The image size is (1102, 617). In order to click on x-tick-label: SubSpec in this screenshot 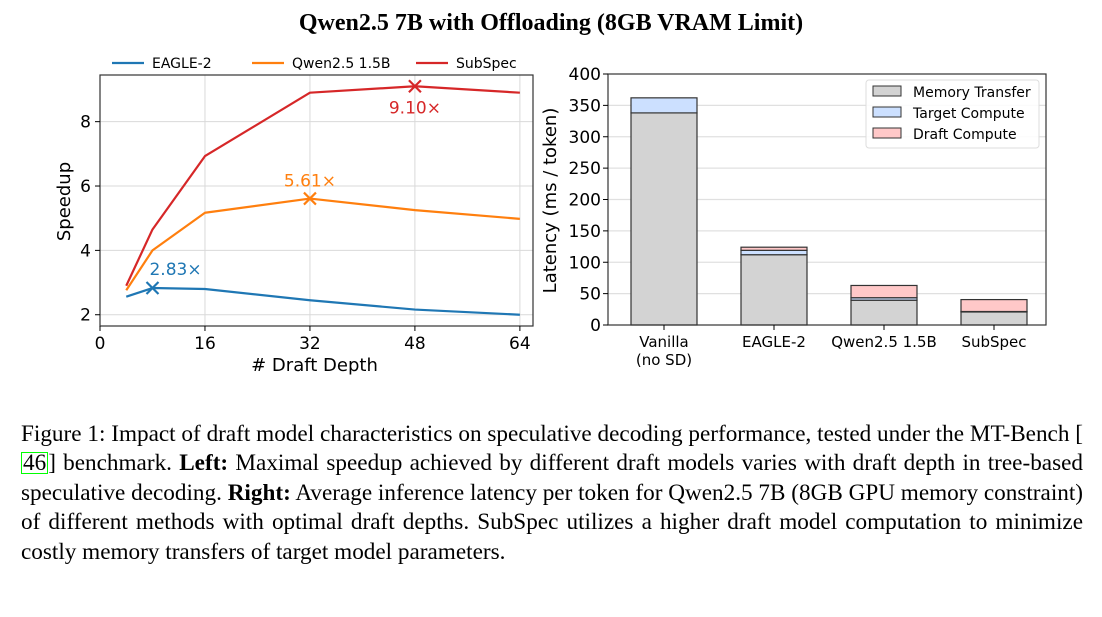, I will do `click(993, 342)`.